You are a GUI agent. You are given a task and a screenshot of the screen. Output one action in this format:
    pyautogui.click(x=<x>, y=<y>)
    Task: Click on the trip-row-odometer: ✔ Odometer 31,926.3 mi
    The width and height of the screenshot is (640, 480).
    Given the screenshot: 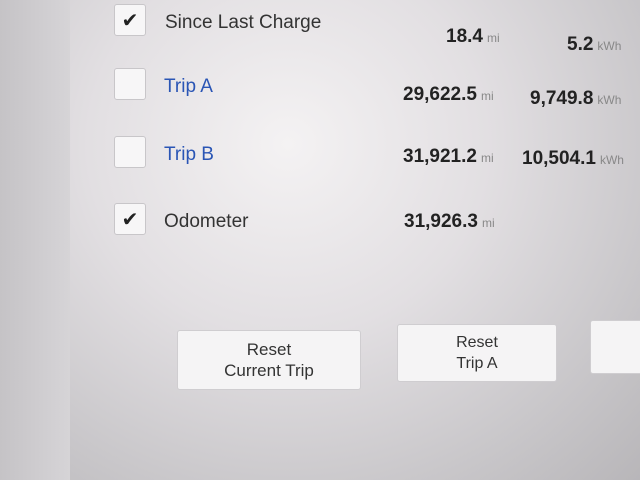 What is the action you would take?
    pyautogui.click(x=320, y=223)
    